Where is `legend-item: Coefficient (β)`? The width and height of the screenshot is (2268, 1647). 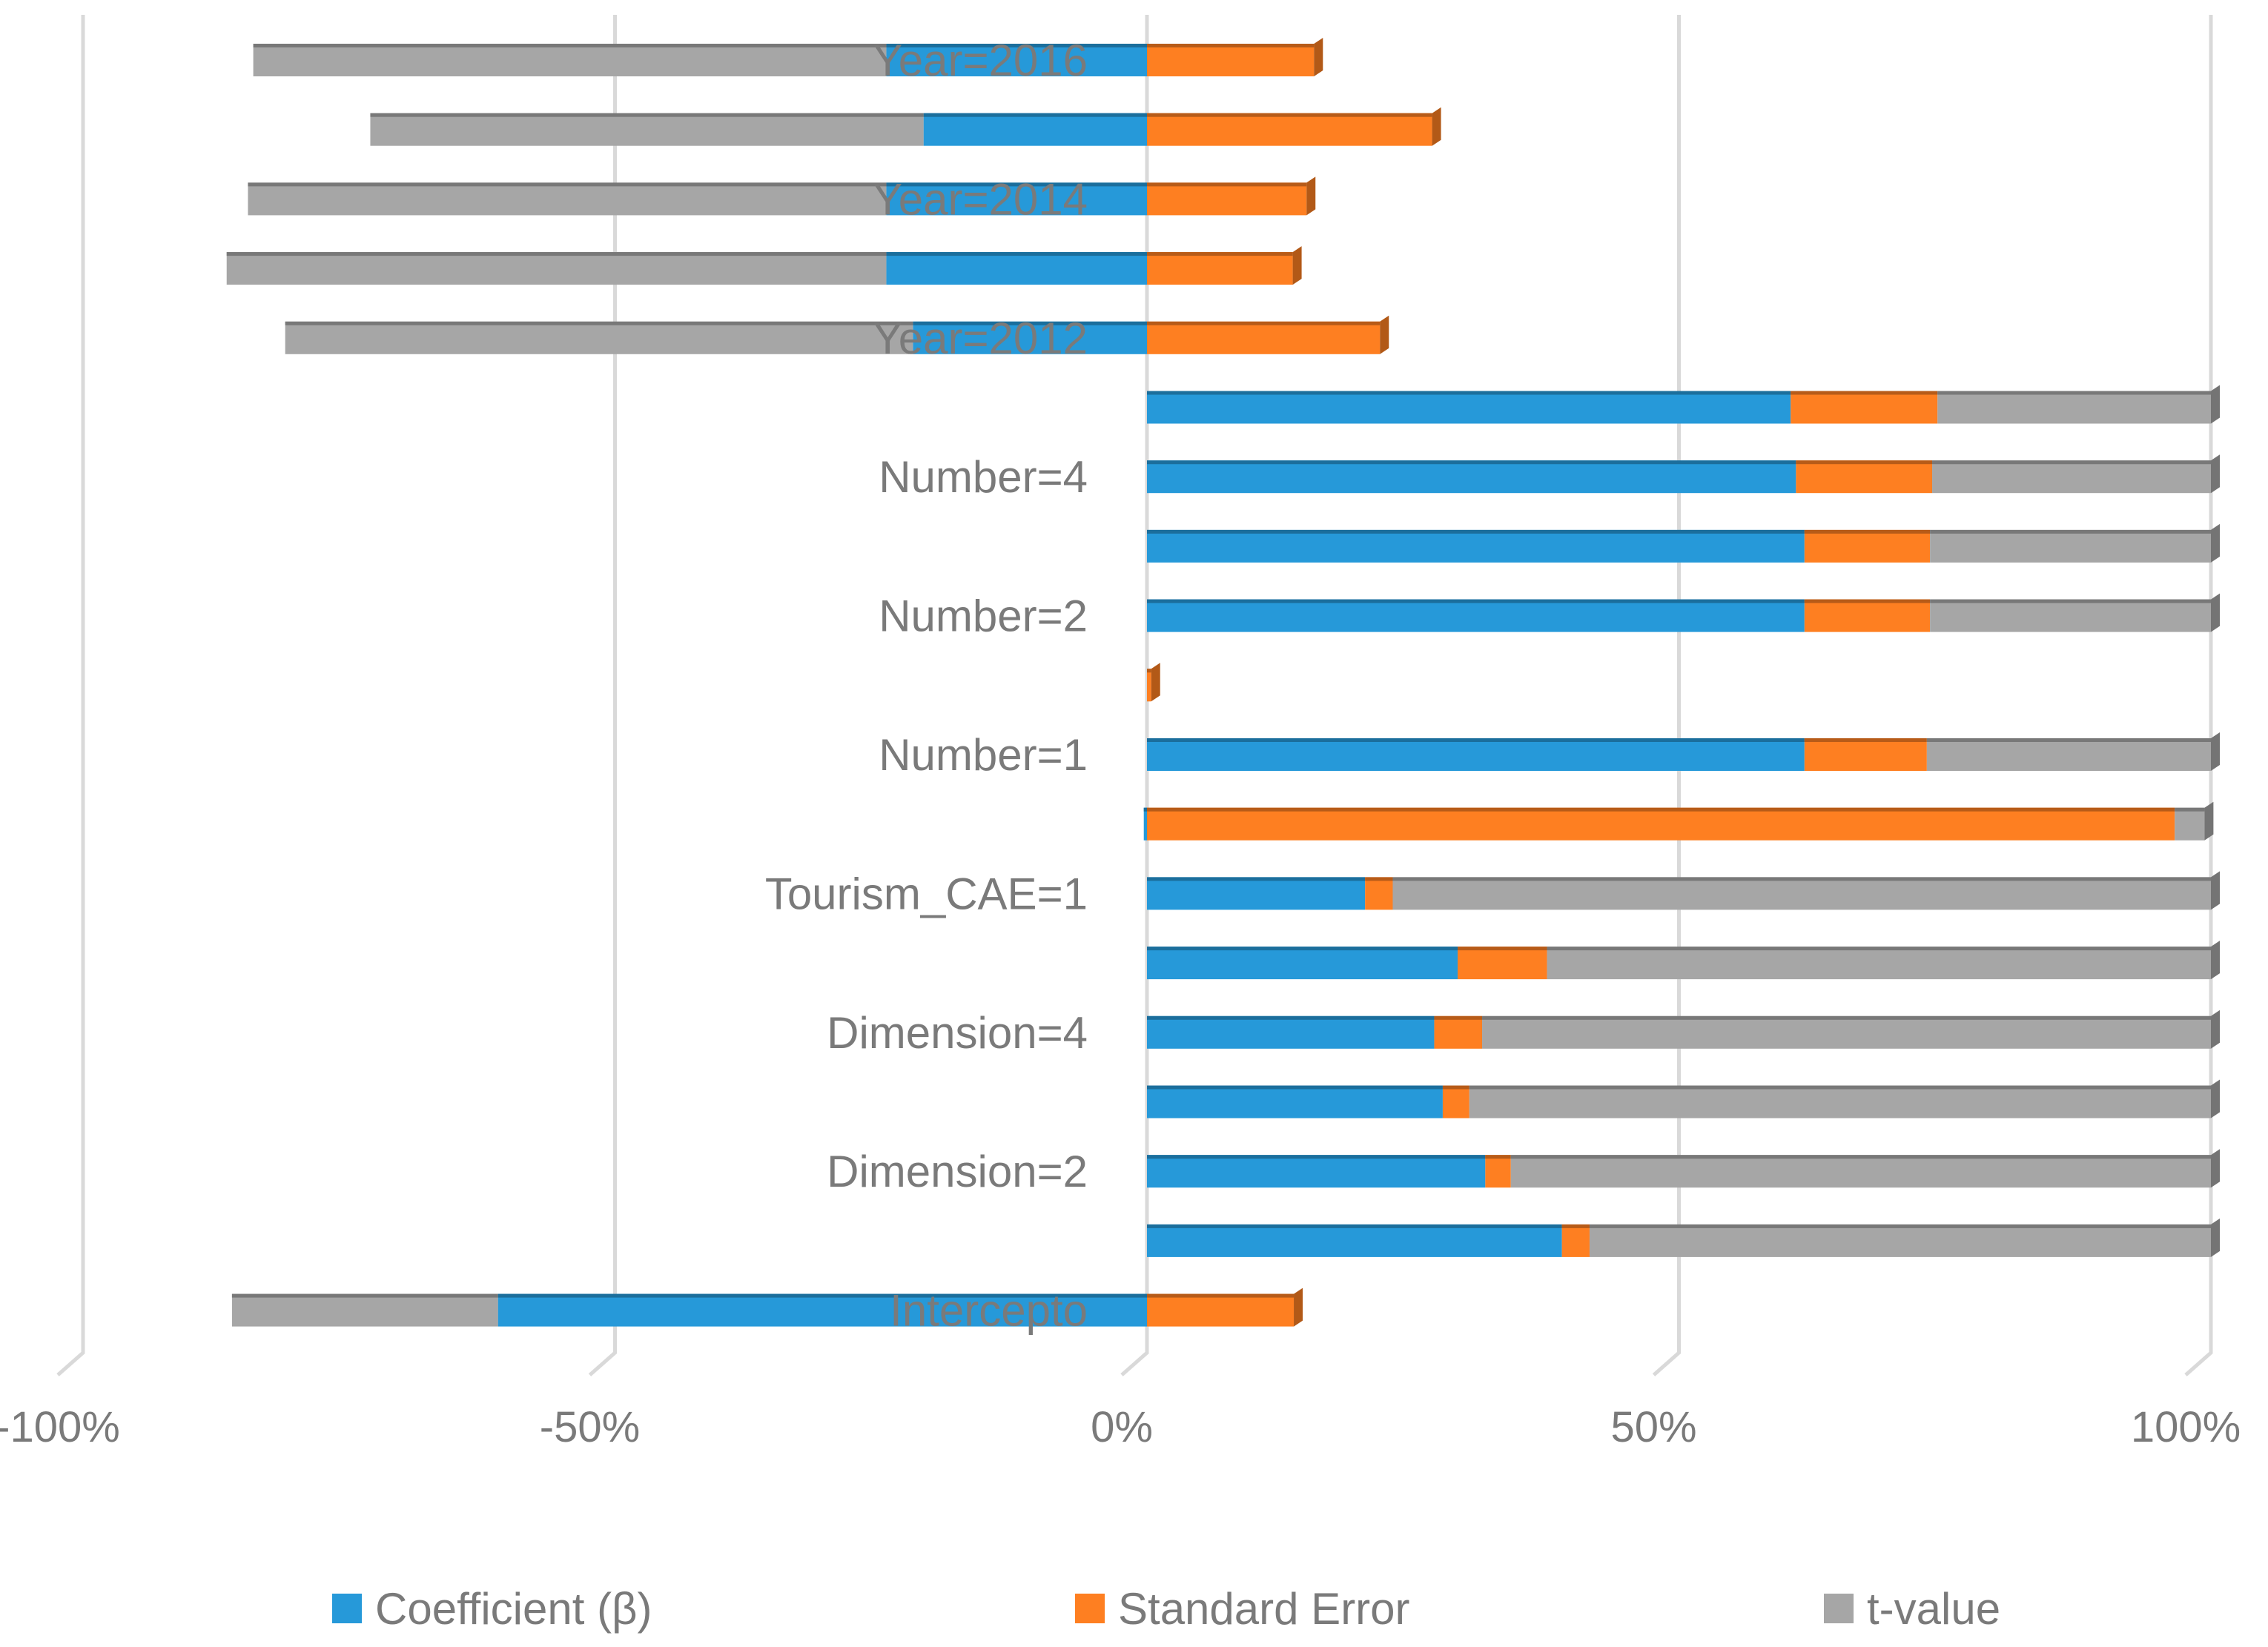
legend-item: Coefficient (β) is located at coordinates (492, 1609).